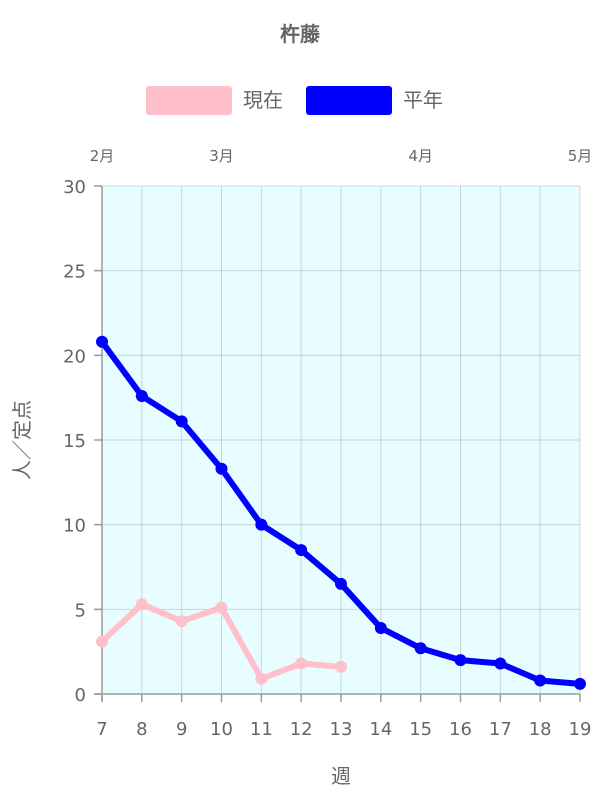 The height and width of the screenshot is (800, 600). Describe the element at coordinates (74, 356) in the screenshot. I see `y-tick-label-4: 20` at that location.